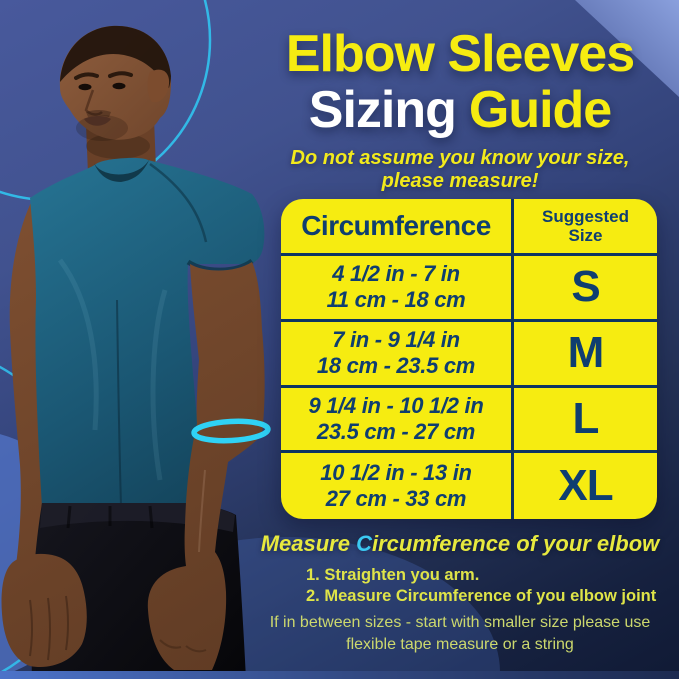 Image resolution: width=679 pixels, height=679 pixels. I want to click on table-row-circumference: 9 1/4 in - 10 1/2 in 23.5 cm - 27 cm, so click(397, 420).